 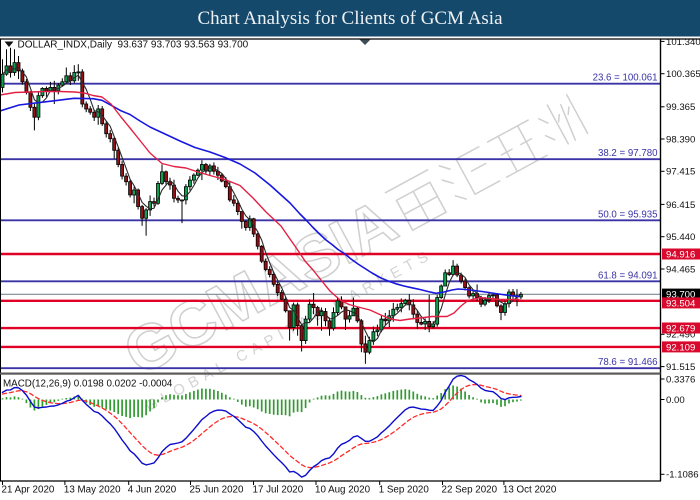 I want to click on svg-text: 25 Jun 2020, so click(x=217, y=490).